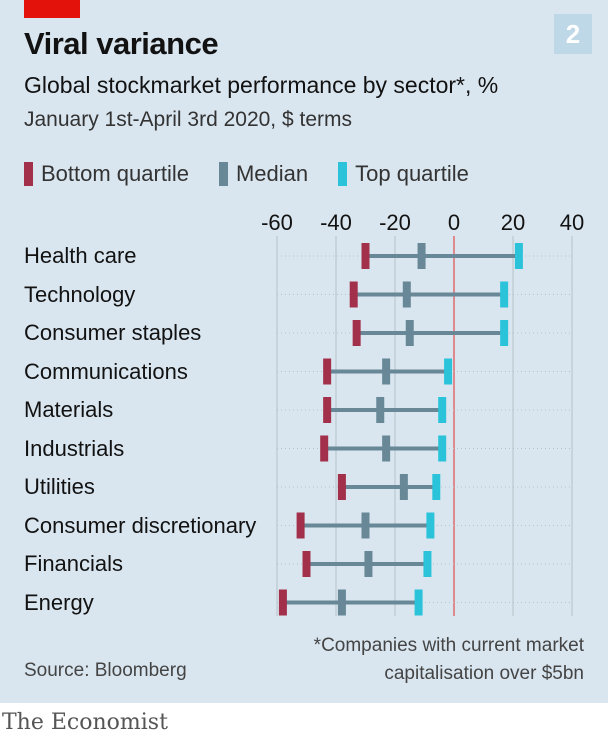 The width and height of the screenshot is (608, 739). Describe the element at coordinates (188, 119) in the screenshot. I see `chart-date-range: January 1st-April 3rd 2020, $ terms` at that location.